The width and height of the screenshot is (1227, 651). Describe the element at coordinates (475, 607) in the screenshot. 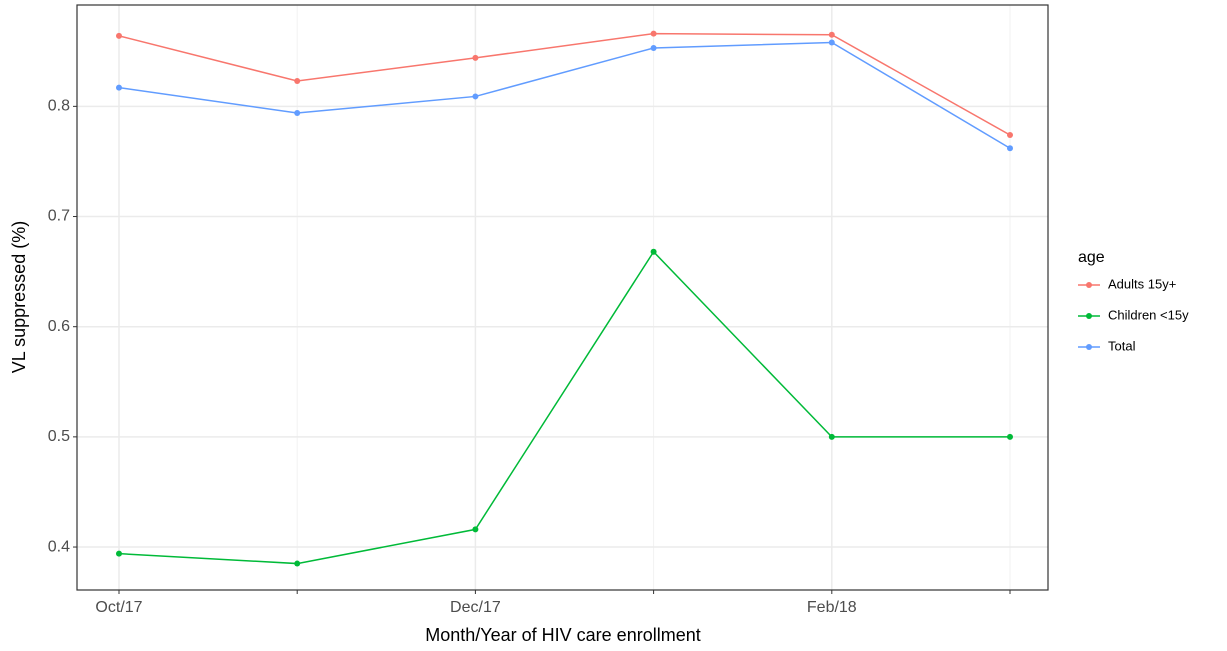

I see `x-tick-label: Dec/17` at that location.